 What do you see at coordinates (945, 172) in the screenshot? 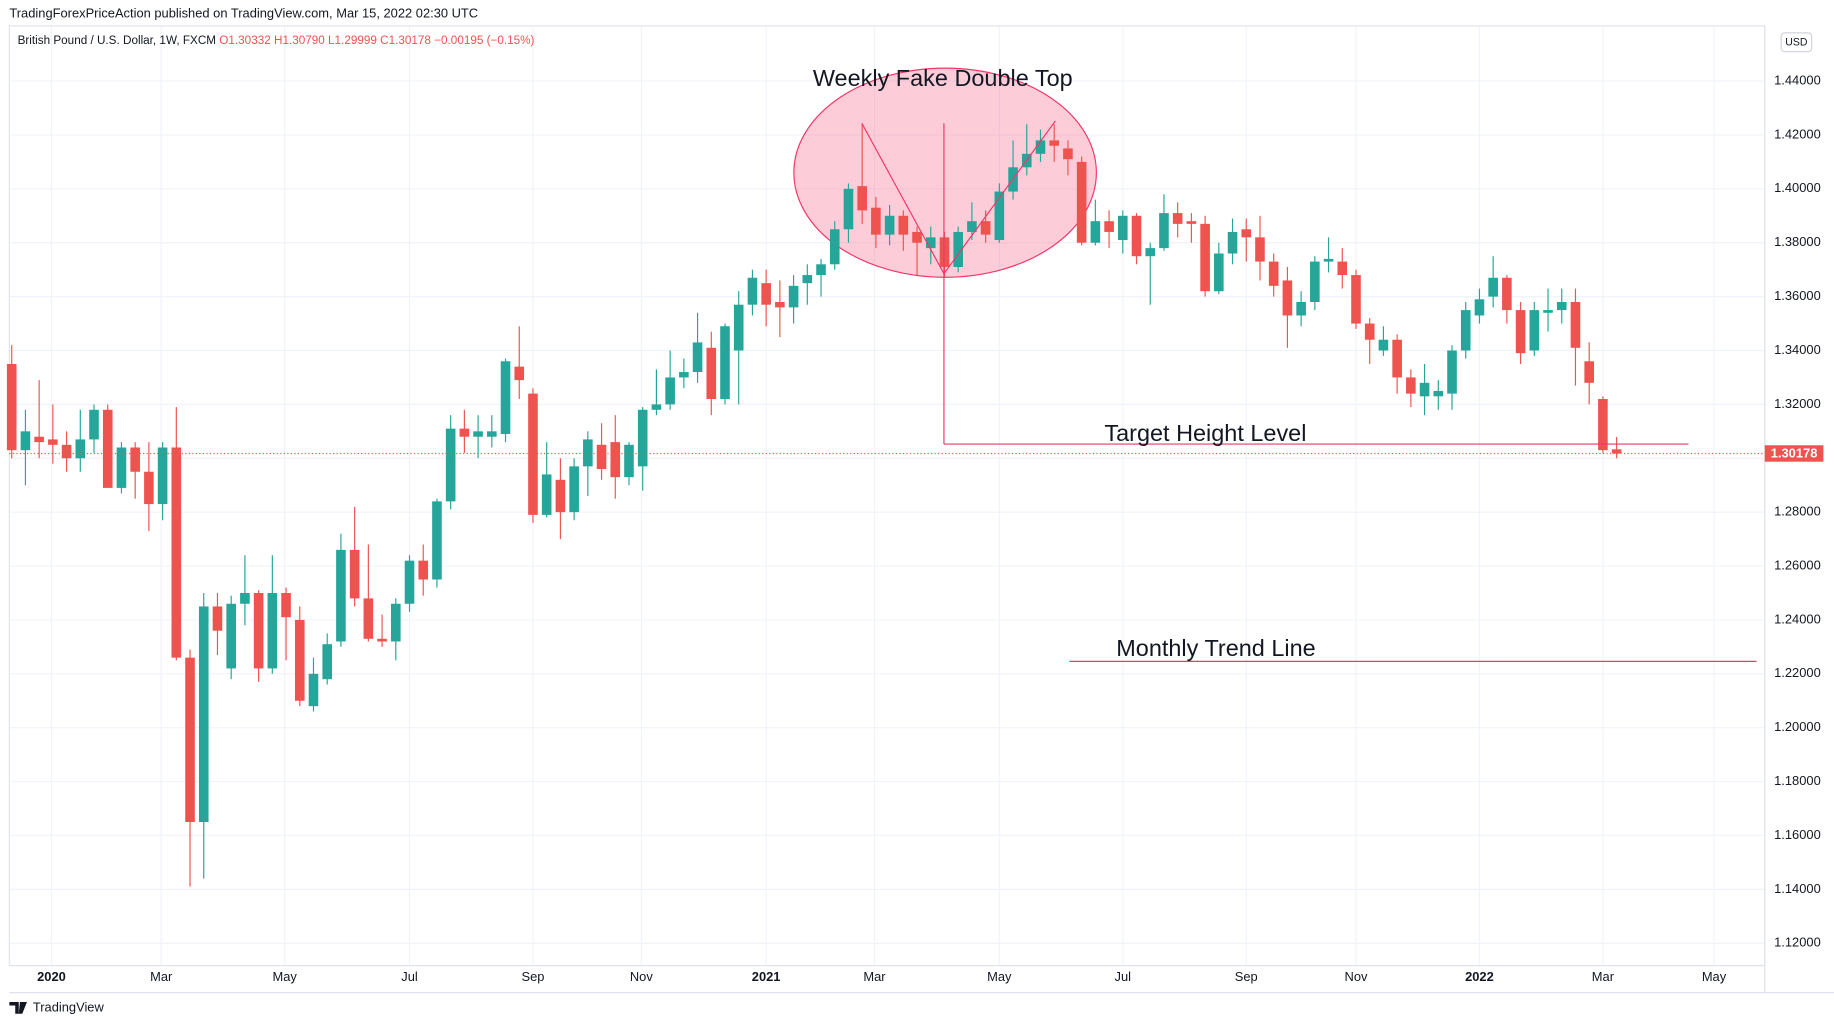
I see `highlight-ellipse` at bounding box center [945, 172].